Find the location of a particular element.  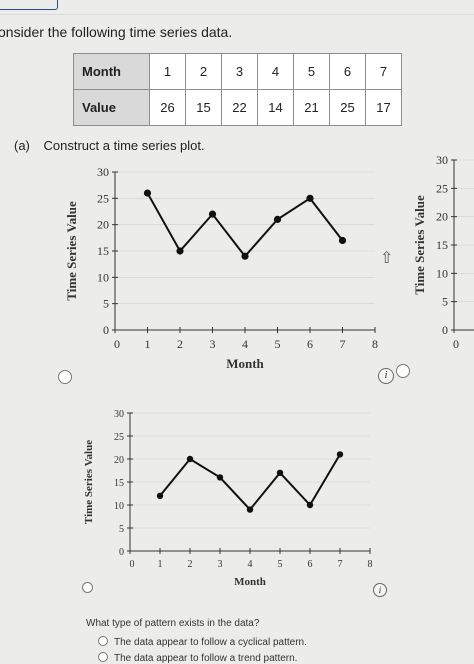

part-a-text: Construct a time series plot. is located at coordinates (124, 145).